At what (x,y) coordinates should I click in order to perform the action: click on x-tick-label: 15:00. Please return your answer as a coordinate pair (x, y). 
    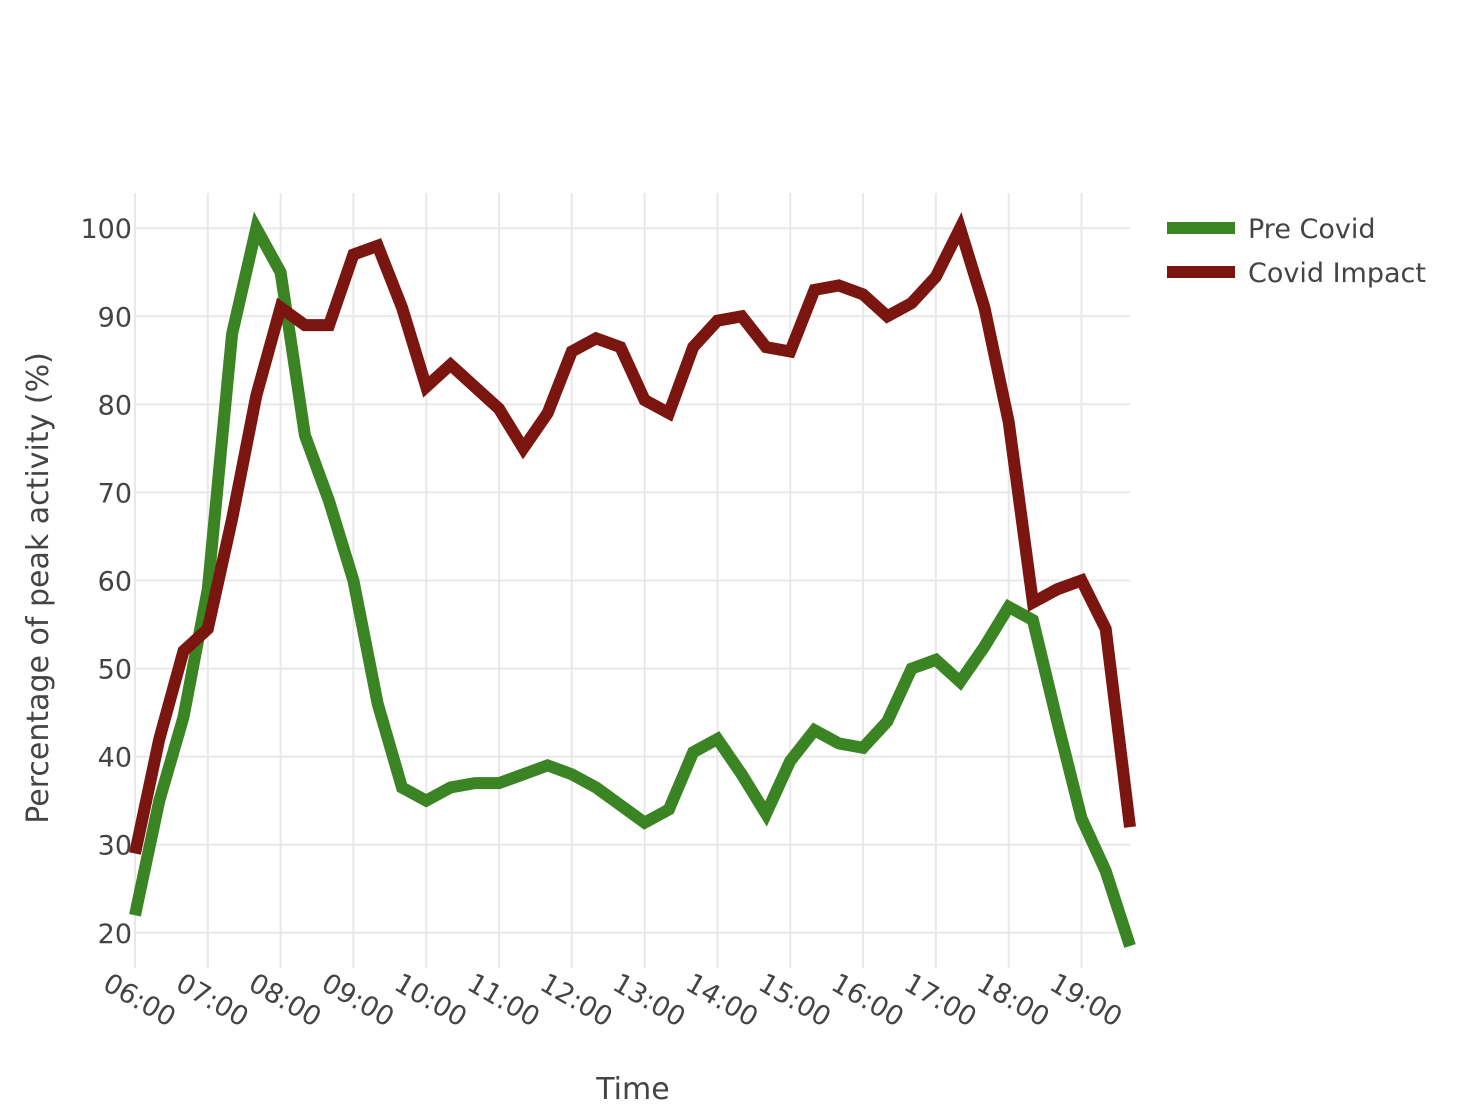
    Looking at the image, I should click on (794, 1001).